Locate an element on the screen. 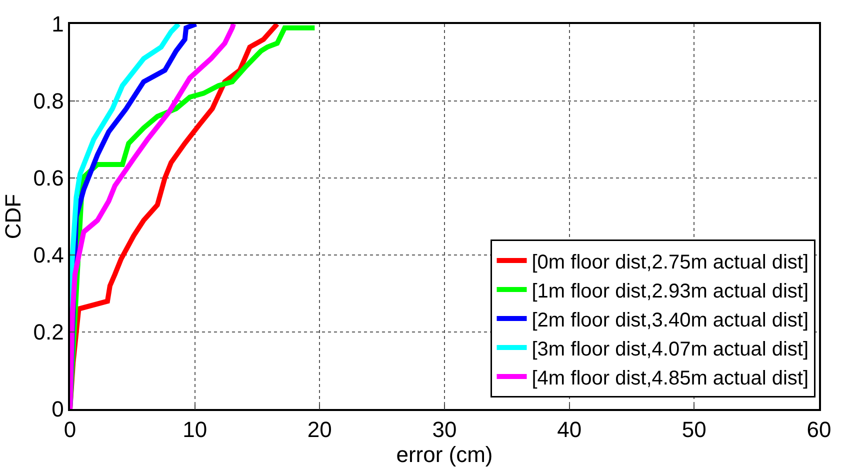 Image resolution: width=843 pixels, height=474 pixels. y-tick-label: 0 is located at coordinates (58, 409).